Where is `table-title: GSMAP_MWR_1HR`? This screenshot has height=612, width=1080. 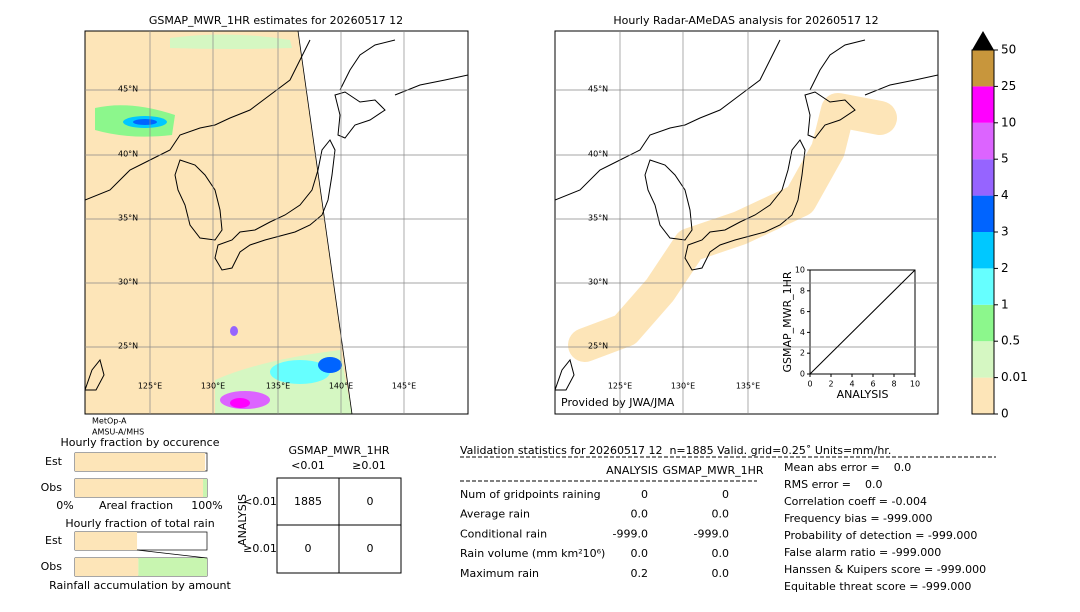
table-title: GSMAP_MWR_1HR is located at coordinates (338, 450).